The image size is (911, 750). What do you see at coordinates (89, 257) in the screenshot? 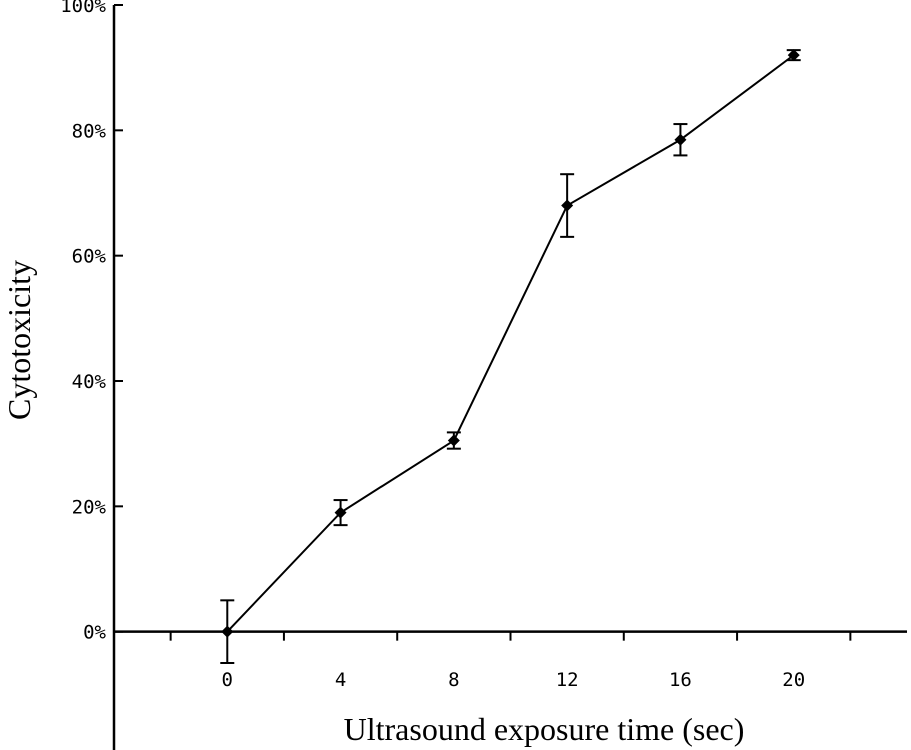
I see `y-tick-label: 60%` at bounding box center [89, 257].